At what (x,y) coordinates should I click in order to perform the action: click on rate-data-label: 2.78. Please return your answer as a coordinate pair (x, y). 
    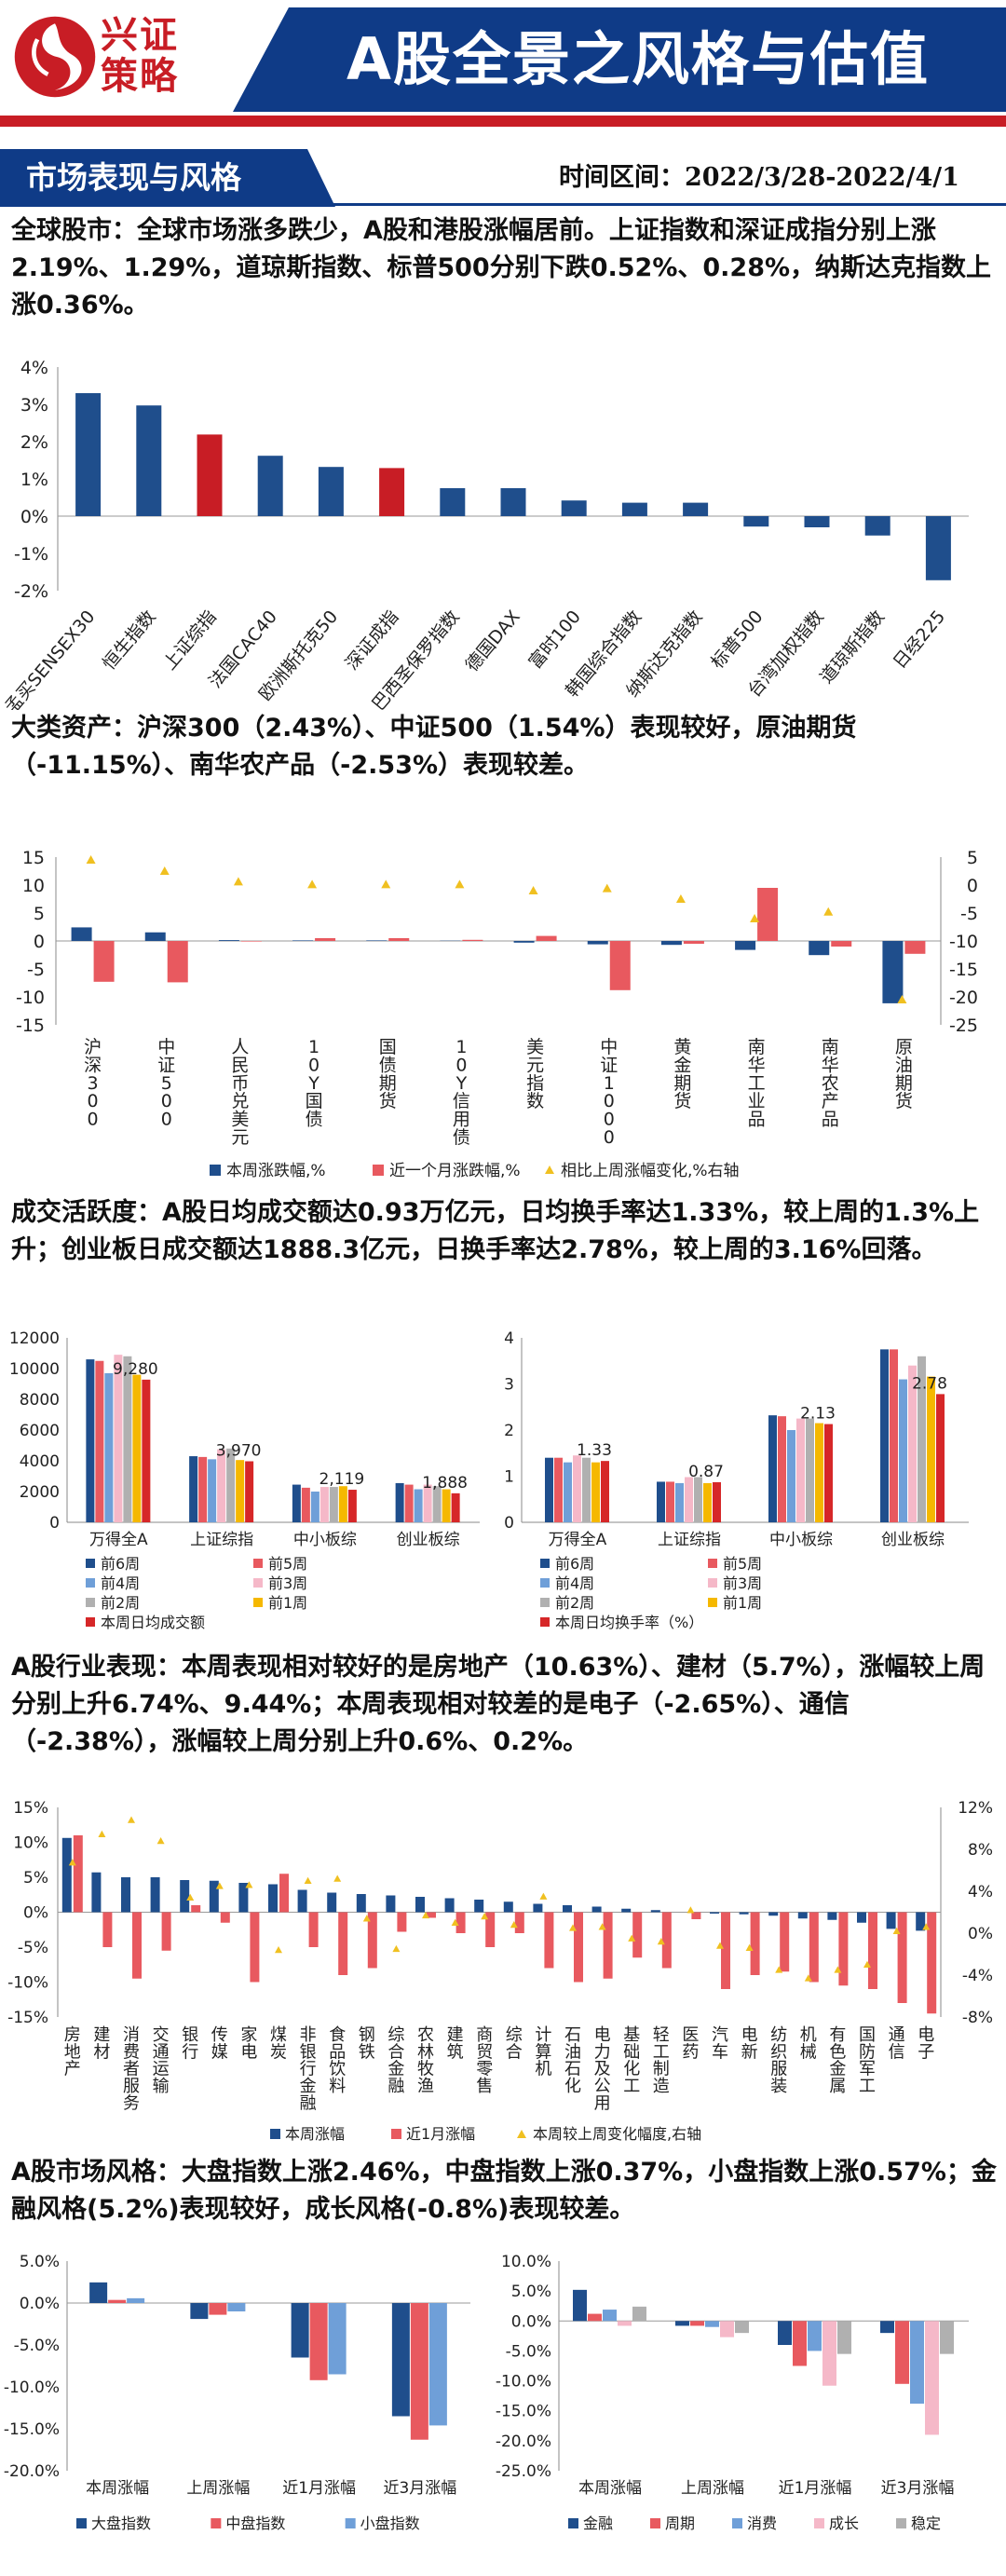
    Looking at the image, I should click on (929, 1383).